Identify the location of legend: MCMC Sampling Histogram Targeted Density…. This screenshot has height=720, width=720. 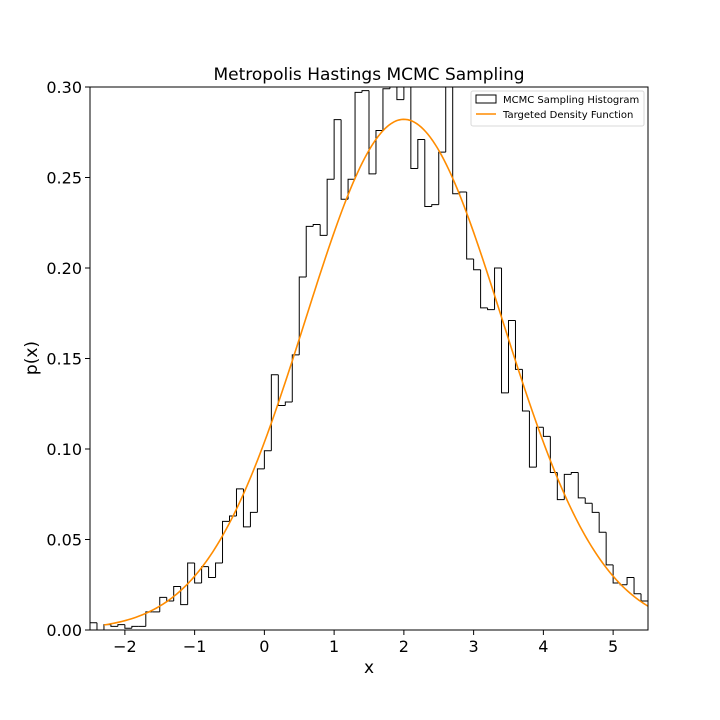
(557, 108).